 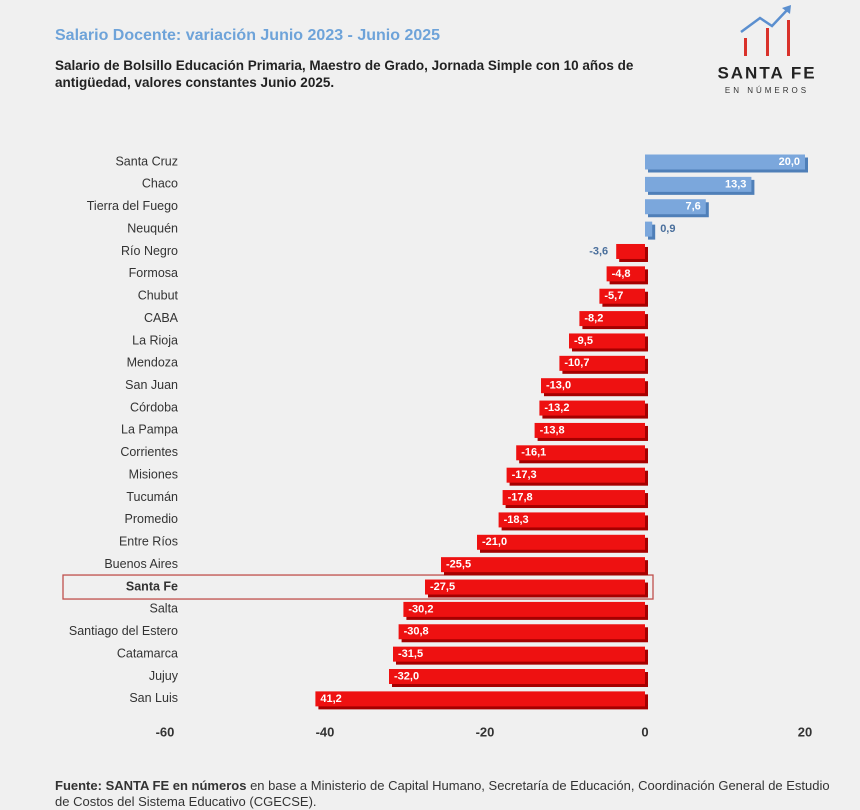 What do you see at coordinates (533, 453) in the screenshot?
I see `value-label: -16,1` at bounding box center [533, 453].